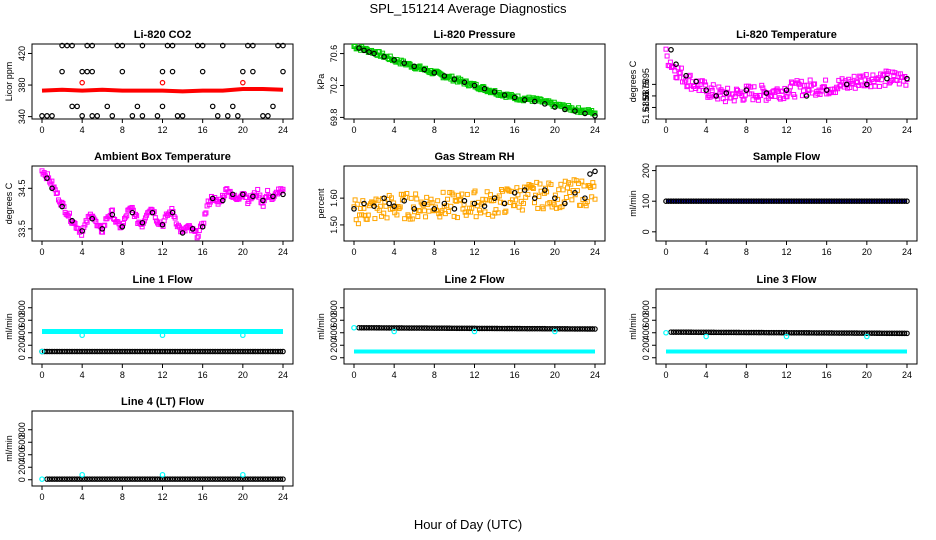 This screenshot has width=936, height=540. Describe the element at coordinates (162, 157) in the screenshot. I see `panel-title: Ambient Box Temperature` at that location.